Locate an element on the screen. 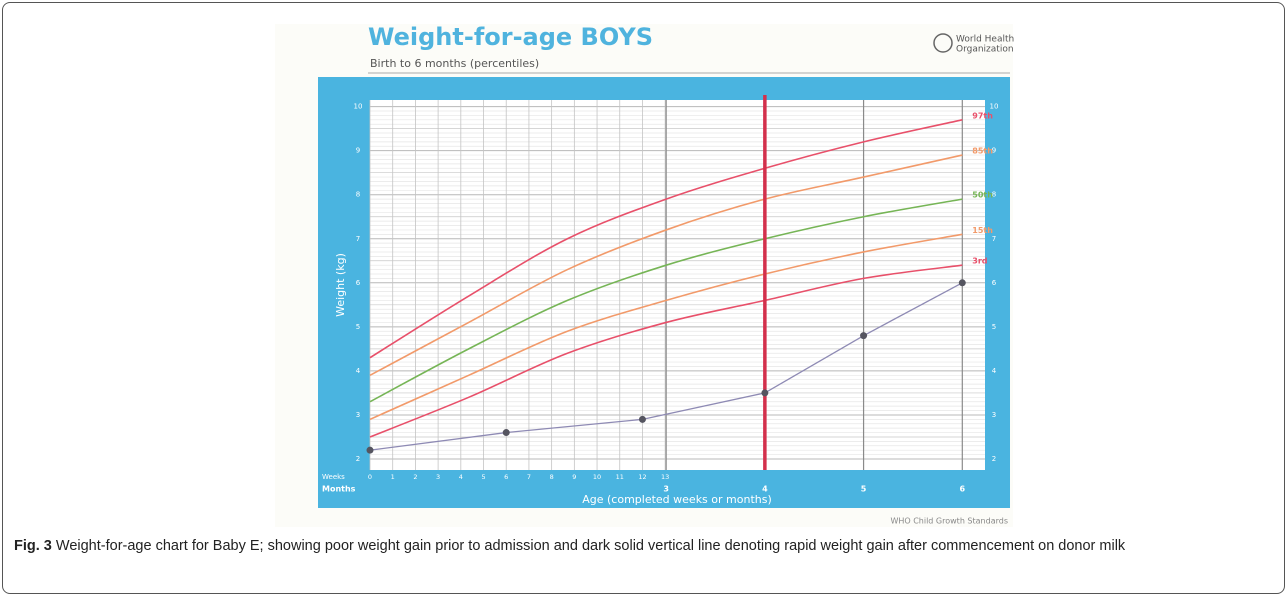 The height and width of the screenshot is (596, 1287). week-tick-label: 8 is located at coordinates (552, 477).